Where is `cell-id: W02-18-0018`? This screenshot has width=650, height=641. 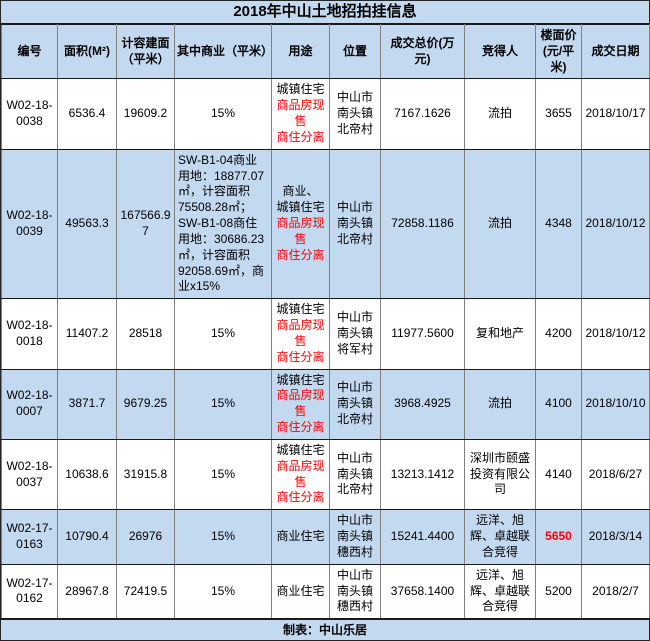
cell-id: W02-18-0018 is located at coordinates (29, 334).